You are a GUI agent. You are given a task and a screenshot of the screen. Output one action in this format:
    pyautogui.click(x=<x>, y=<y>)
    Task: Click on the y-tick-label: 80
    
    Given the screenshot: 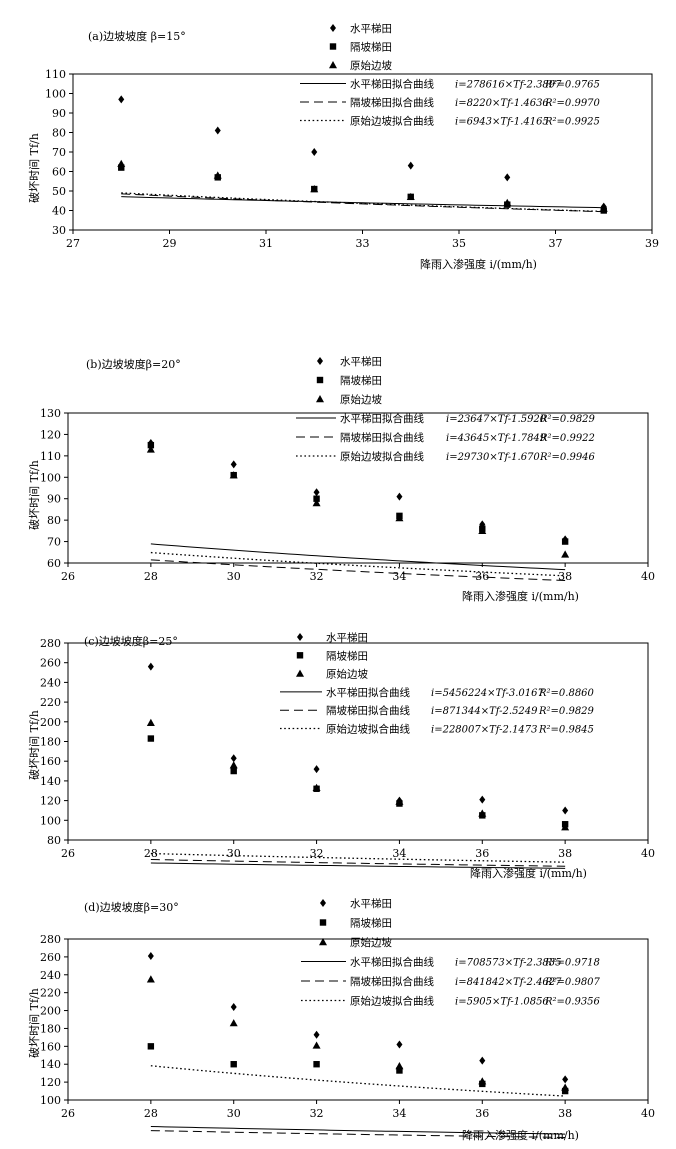 What is the action you would take?
    pyautogui.click(x=54, y=840)
    